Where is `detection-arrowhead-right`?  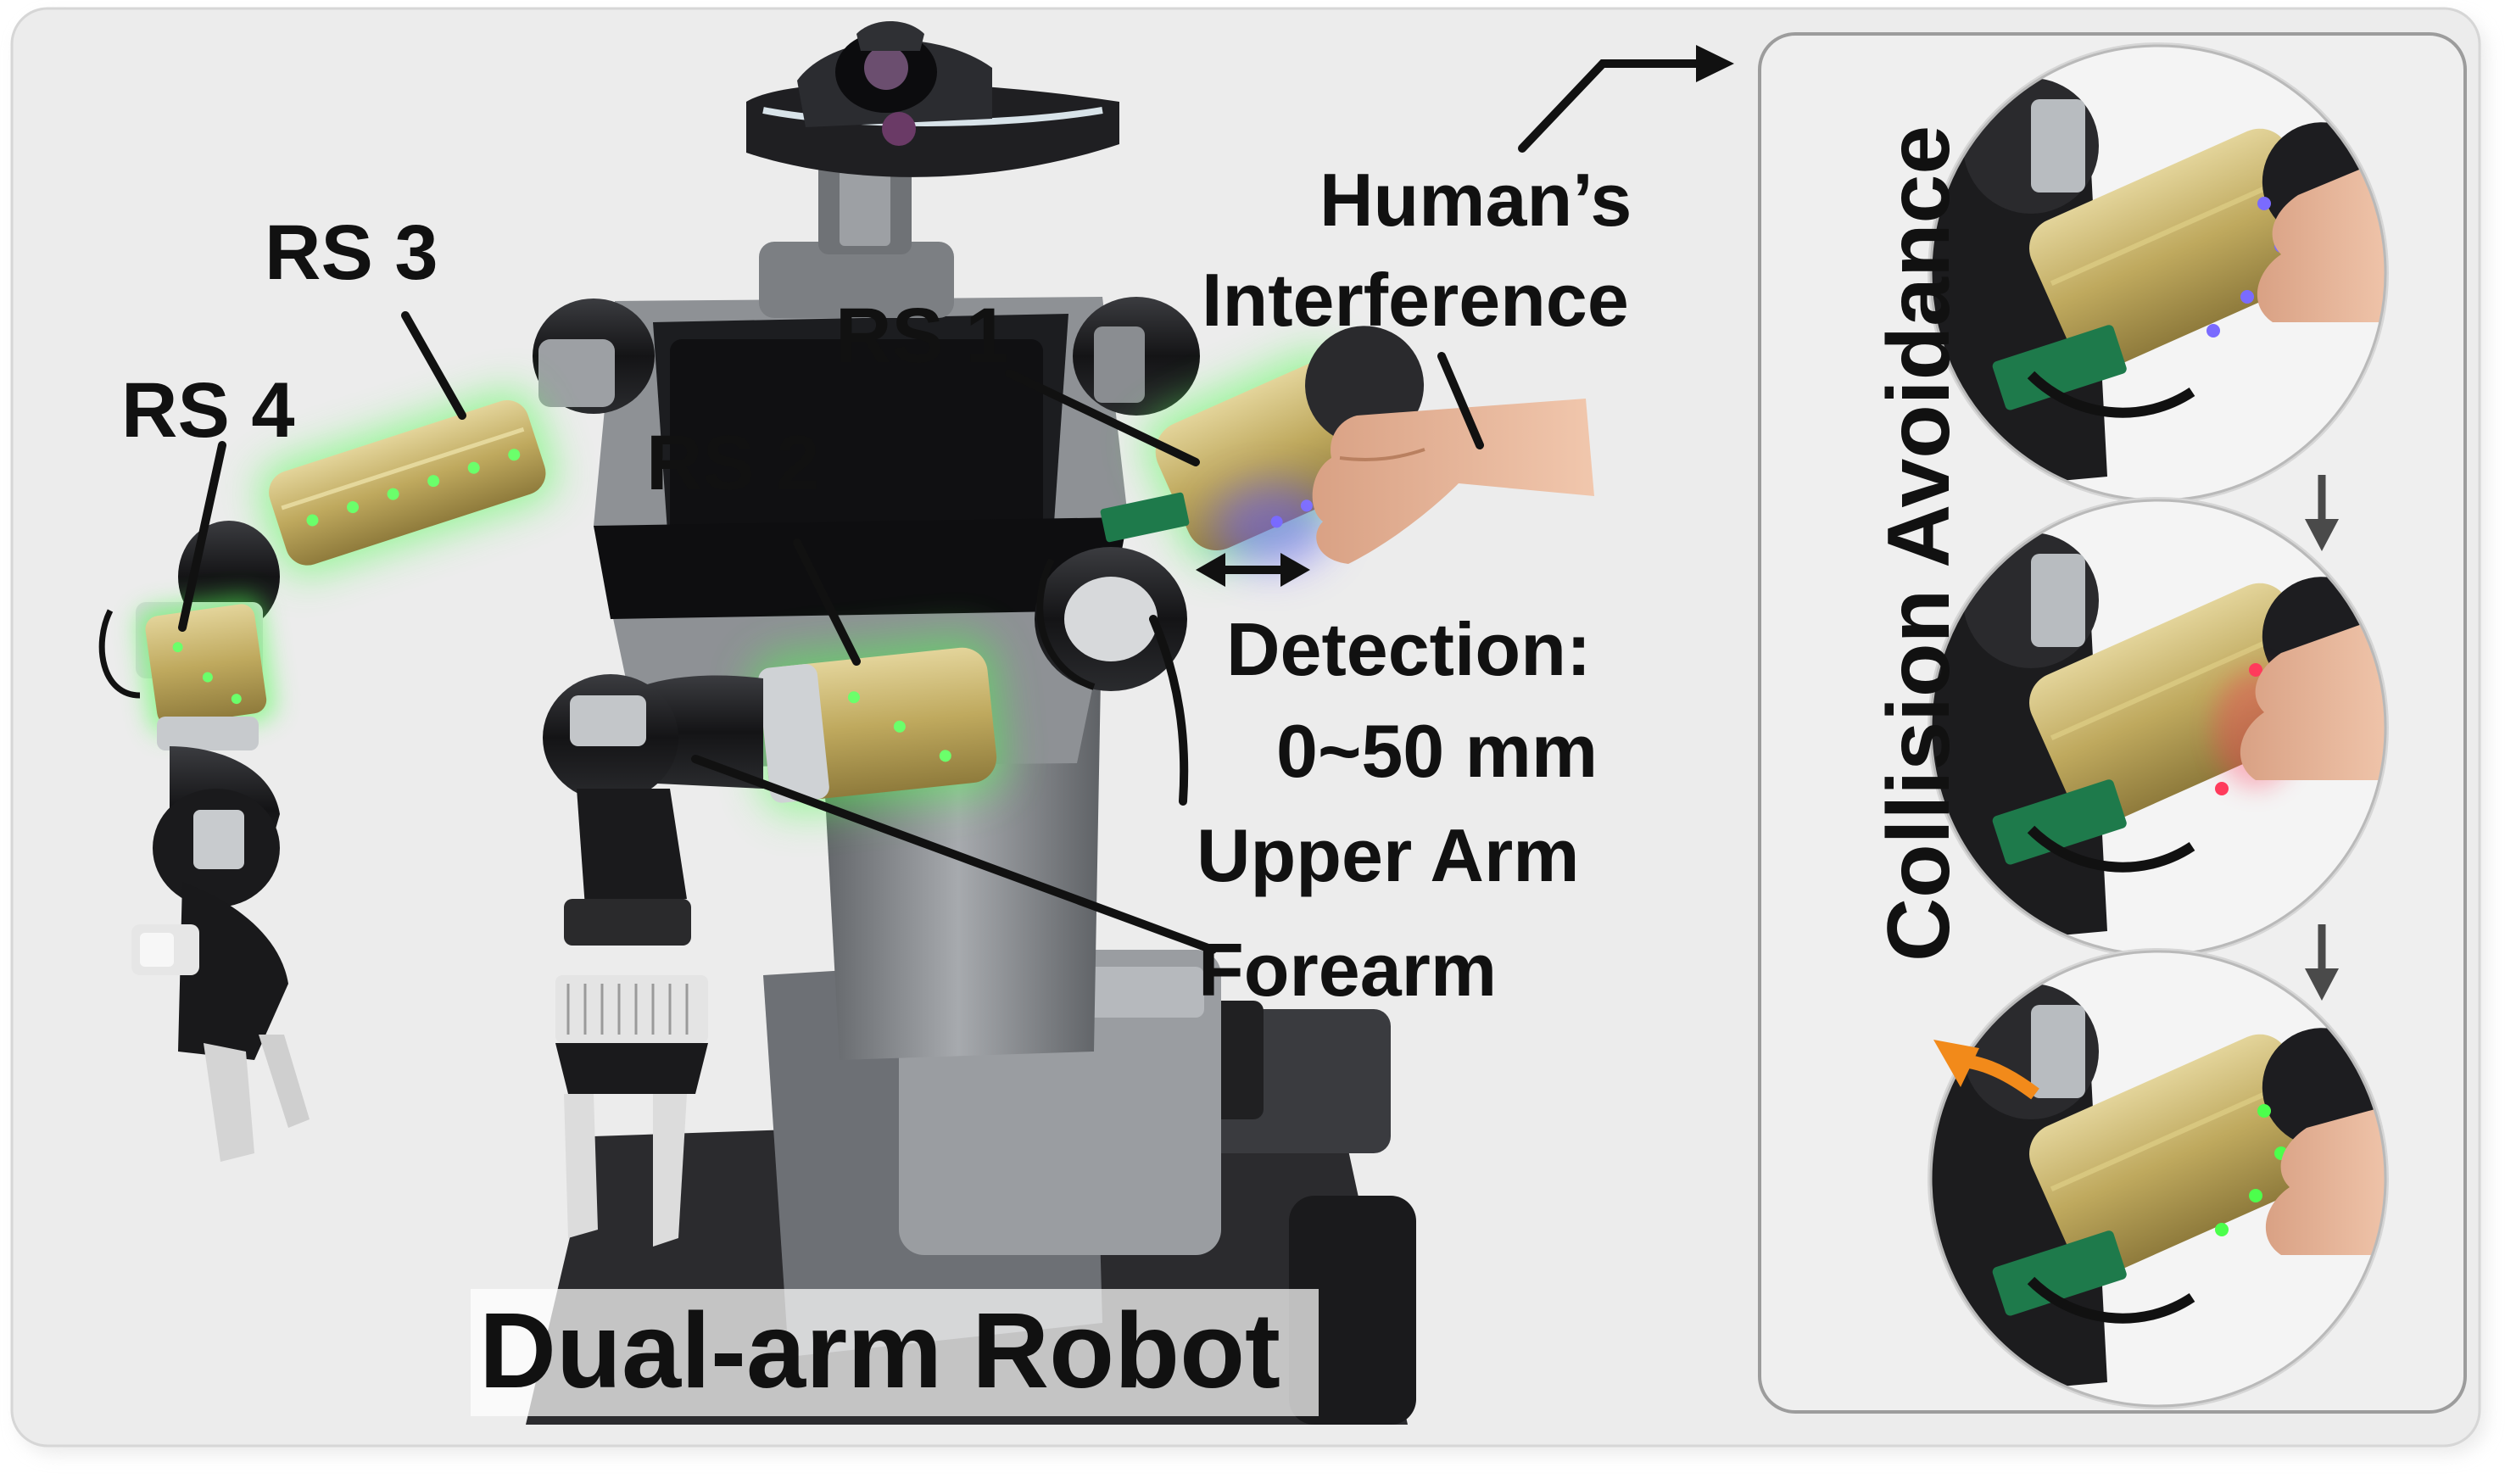 detection-arrowhead-right is located at coordinates (1295, 570).